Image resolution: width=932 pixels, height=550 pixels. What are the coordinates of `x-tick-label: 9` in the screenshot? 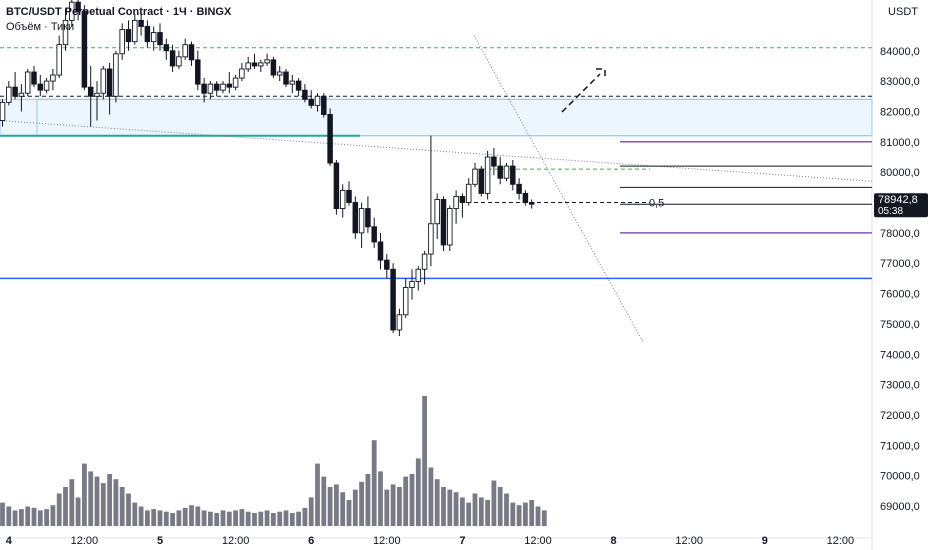 It's located at (765, 541).